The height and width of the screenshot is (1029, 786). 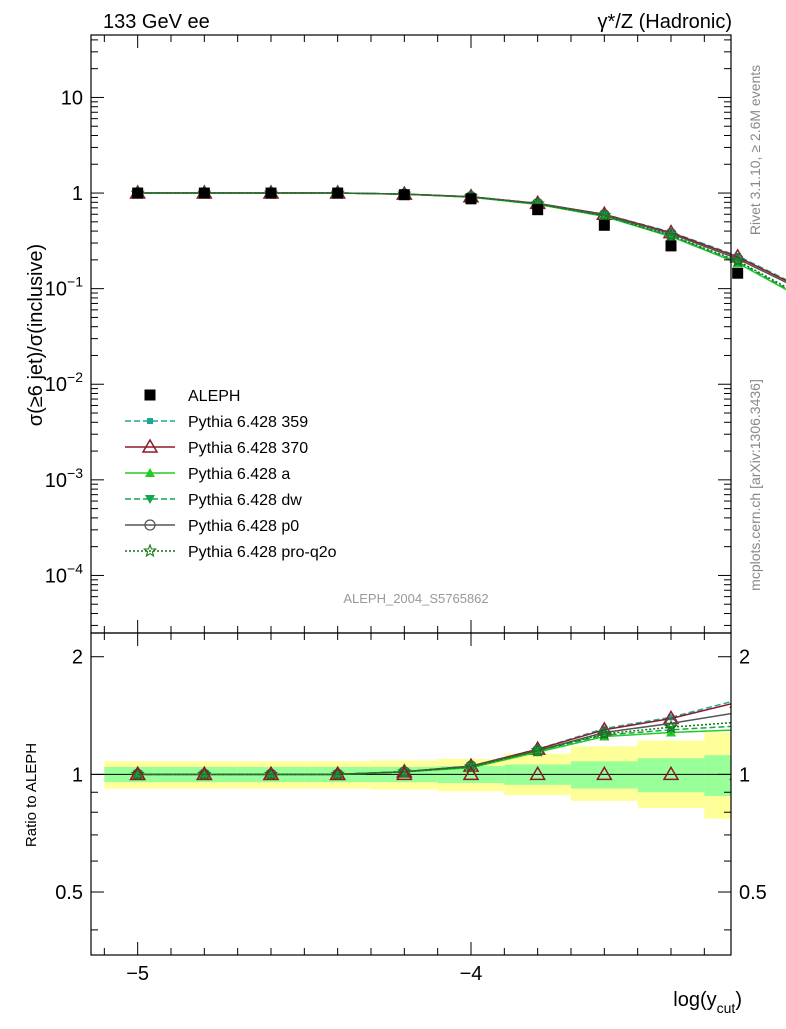 I want to click on main-y-tick-label: 10⁻³, so click(x=64, y=478).